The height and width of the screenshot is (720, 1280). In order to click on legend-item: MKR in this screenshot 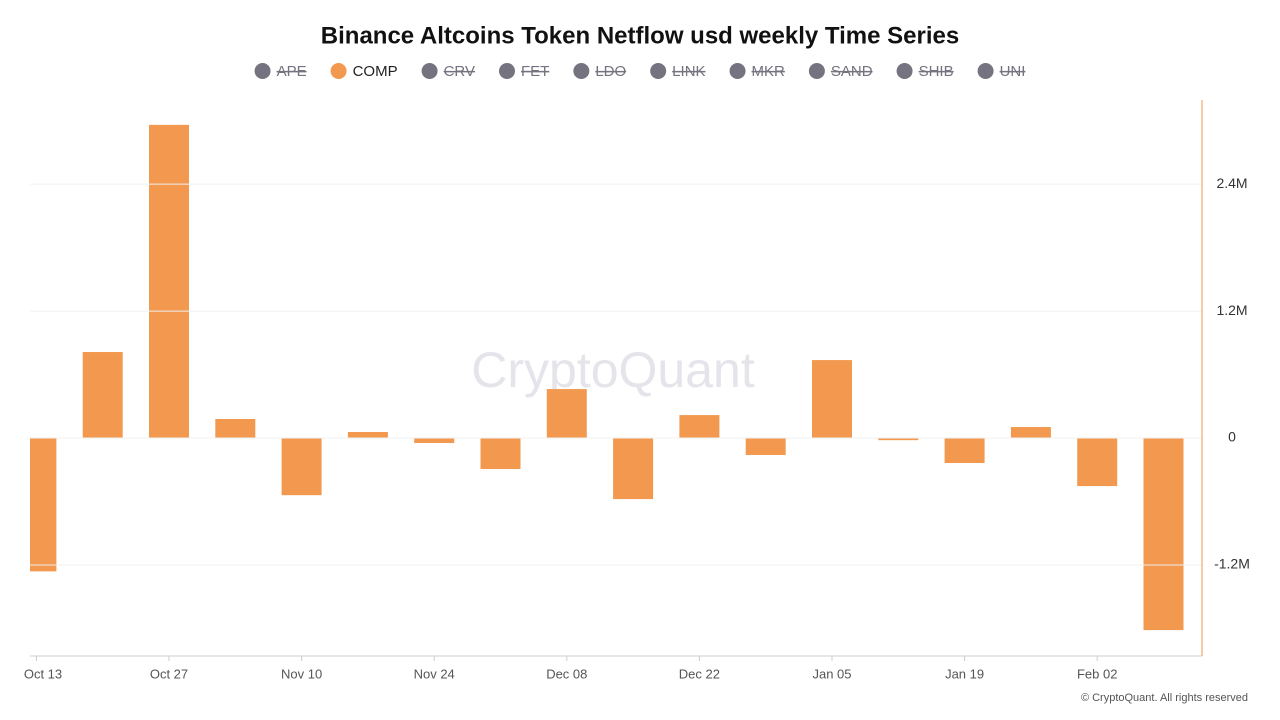, I will do `click(757, 71)`.